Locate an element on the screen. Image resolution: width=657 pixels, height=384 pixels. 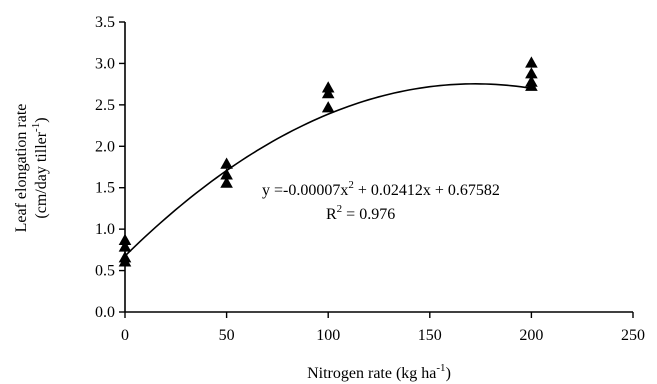
y-tick-label: 3.0 is located at coordinates (105, 63).